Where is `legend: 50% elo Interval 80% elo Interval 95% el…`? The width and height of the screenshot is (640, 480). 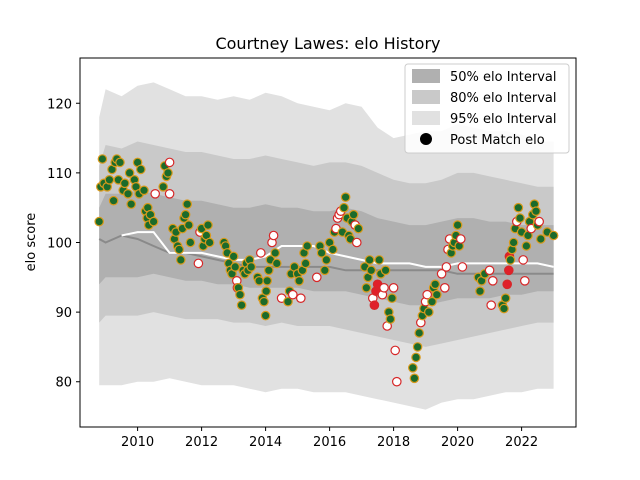 legend: 50% elo Interval 80% elo Interval 95% el… is located at coordinates (487, 108).